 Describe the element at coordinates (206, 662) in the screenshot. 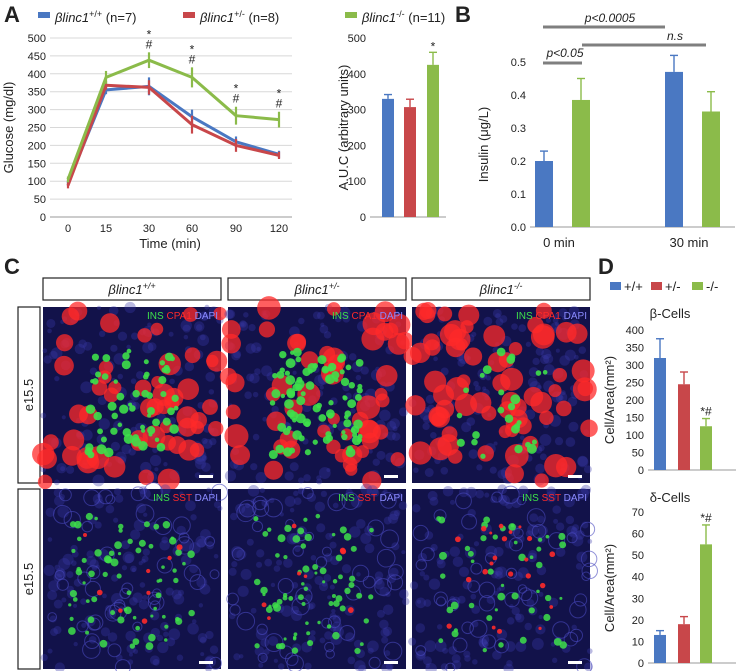

I see `scale-bar` at that location.